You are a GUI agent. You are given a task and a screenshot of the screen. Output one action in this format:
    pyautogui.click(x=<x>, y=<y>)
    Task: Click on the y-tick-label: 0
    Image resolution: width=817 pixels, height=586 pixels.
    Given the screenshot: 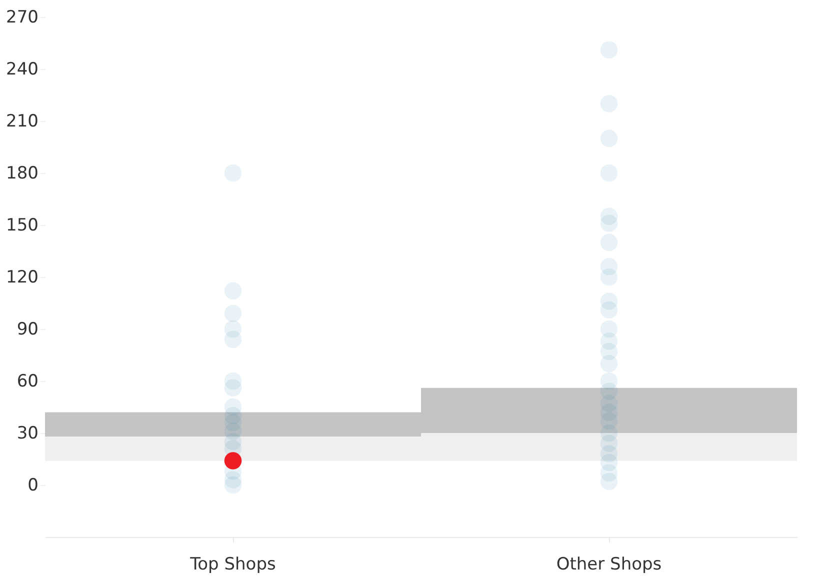 What is the action you would take?
    pyautogui.click(x=33, y=486)
    